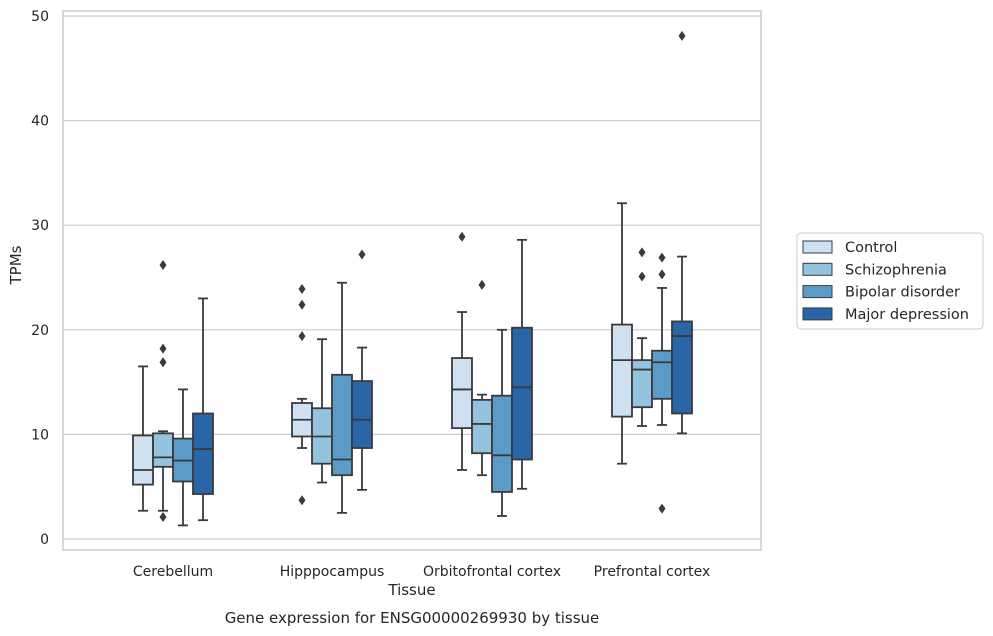 The height and width of the screenshot is (636, 993). Describe the element at coordinates (871, 248) in the screenshot. I see `legend-label: Control` at that location.